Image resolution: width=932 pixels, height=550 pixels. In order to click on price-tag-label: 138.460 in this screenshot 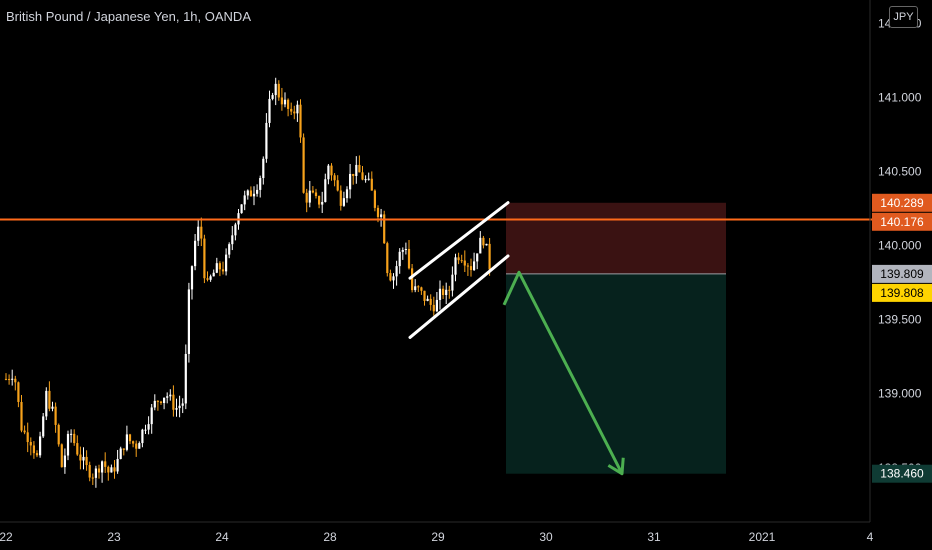, I will do `click(902, 474)`.